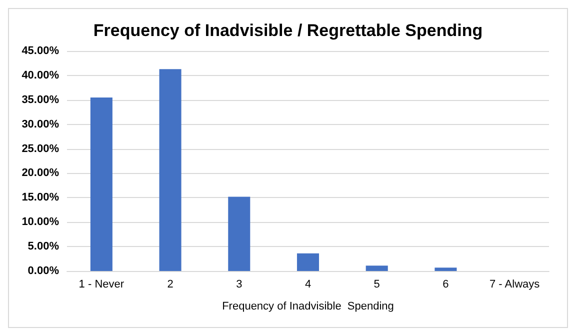 This screenshot has height=336, width=576. Describe the element at coordinates (41, 198) in the screenshot. I see `y-tick-label: 15.00%` at that location.